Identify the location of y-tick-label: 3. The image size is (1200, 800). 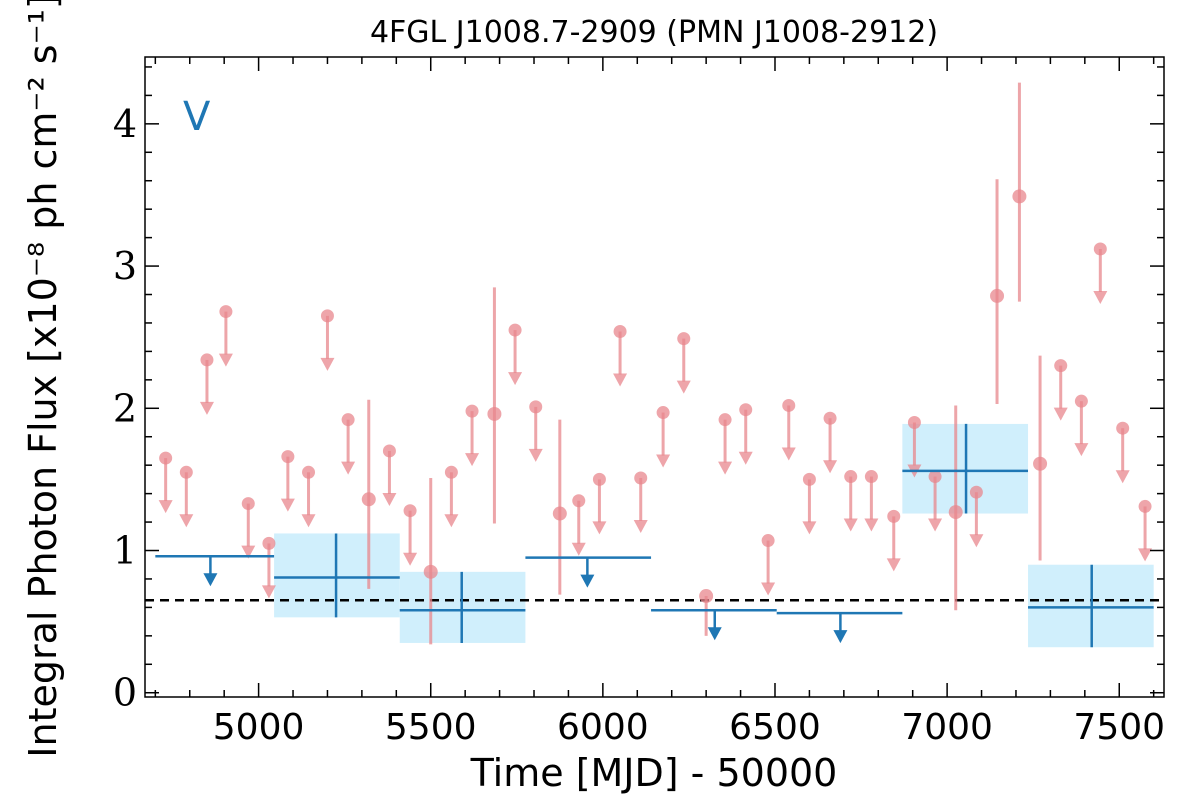
(125, 266).